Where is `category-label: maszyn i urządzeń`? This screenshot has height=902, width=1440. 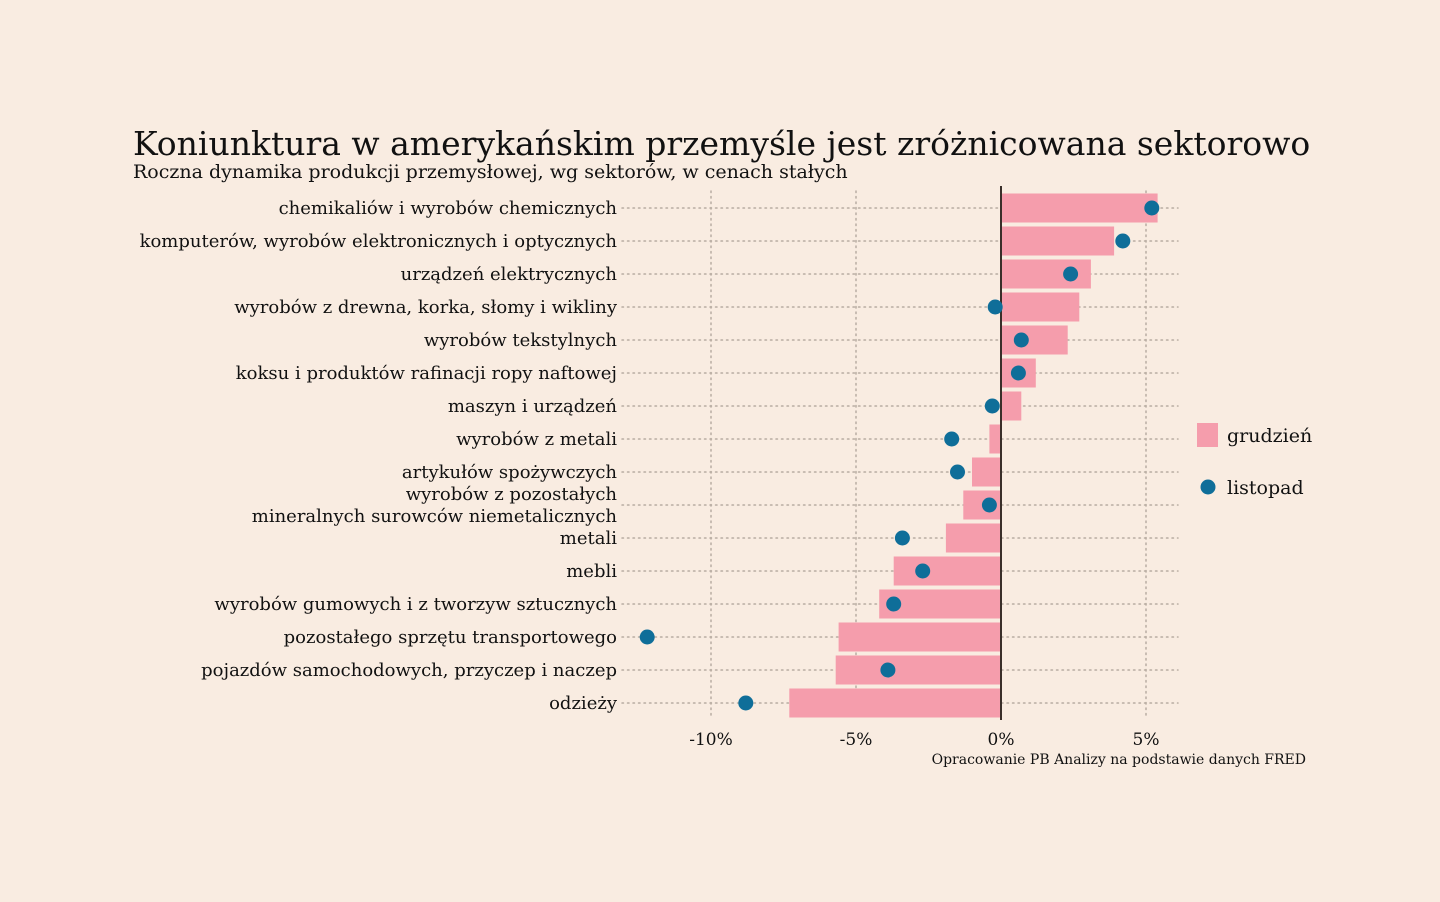
category-label: maszyn i urządzeń is located at coordinates (533, 406).